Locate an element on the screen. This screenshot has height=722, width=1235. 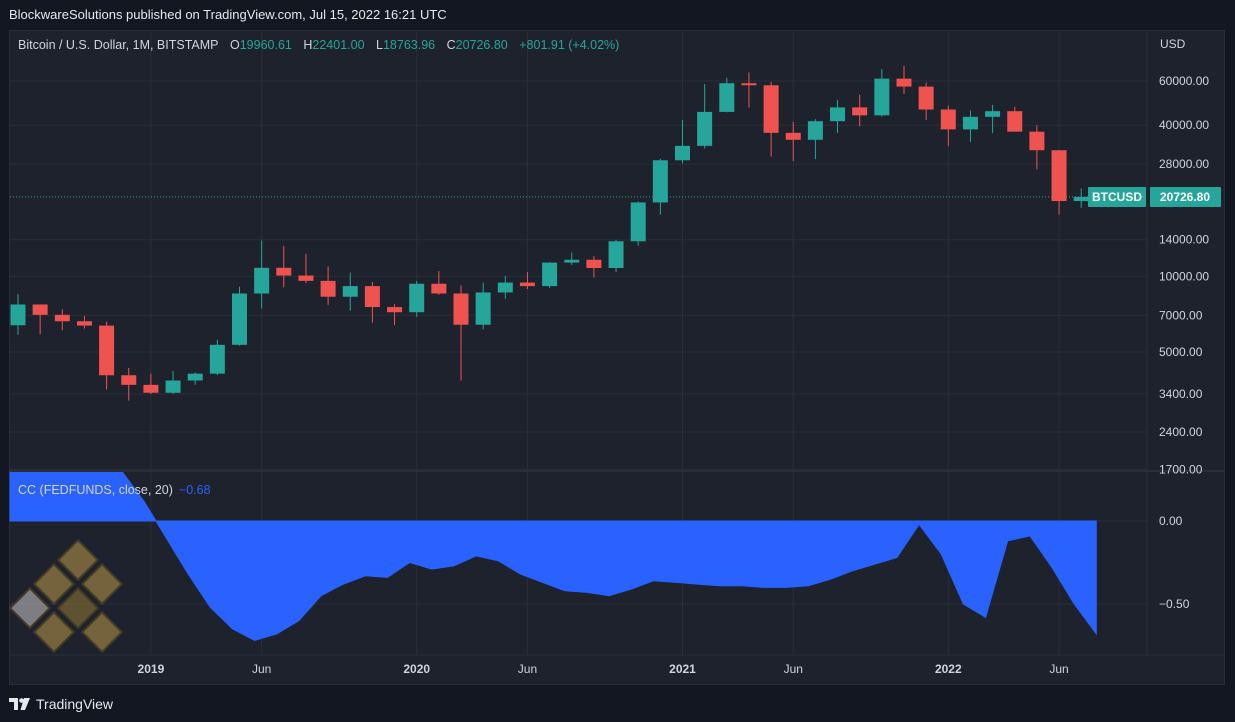
watermark-logo is located at coordinates (66, 596).